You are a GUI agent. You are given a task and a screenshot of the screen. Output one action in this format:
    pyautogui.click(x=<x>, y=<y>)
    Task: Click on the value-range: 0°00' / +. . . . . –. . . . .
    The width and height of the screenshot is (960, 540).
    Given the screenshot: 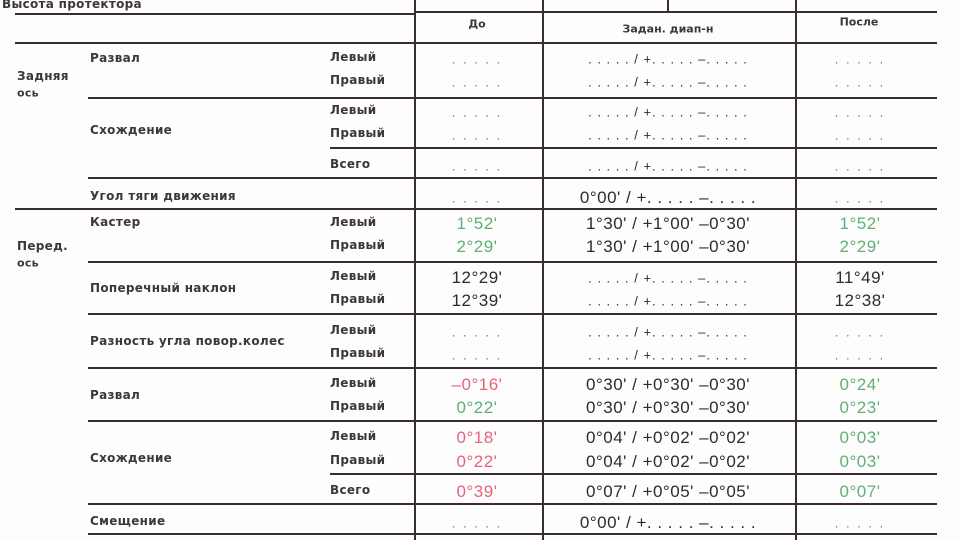 What is the action you would take?
    pyautogui.click(x=668, y=197)
    